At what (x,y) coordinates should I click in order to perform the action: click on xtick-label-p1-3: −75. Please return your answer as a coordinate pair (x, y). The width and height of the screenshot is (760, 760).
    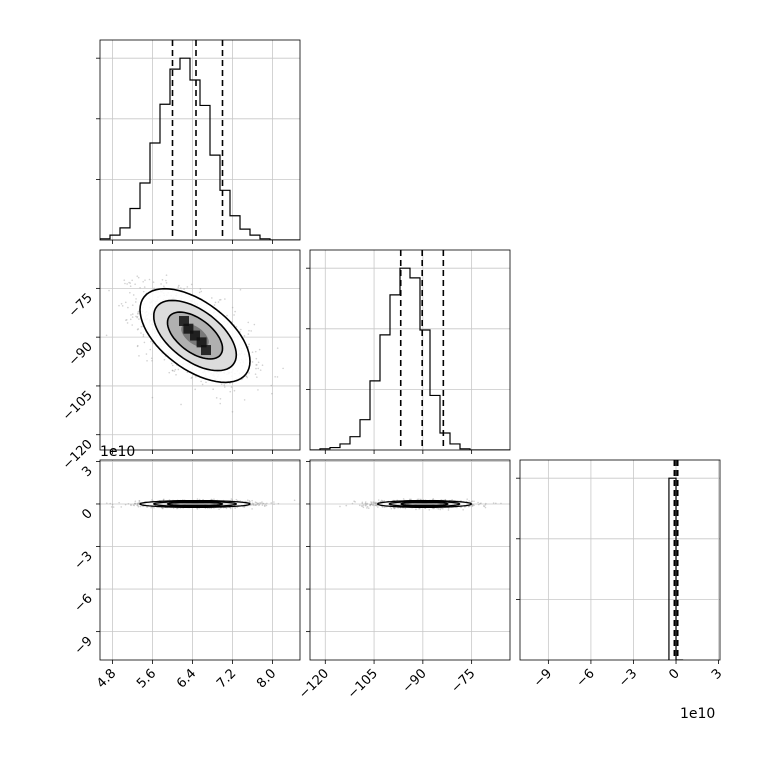
    Looking at the image, I should click on (463, 681).